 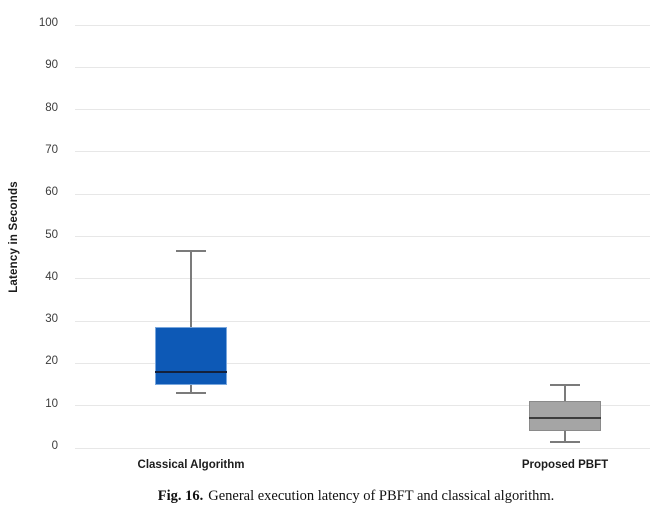 What do you see at coordinates (51, 276) in the screenshot?
I see `y-tick-label: 40` at bounding box center [51, 276].